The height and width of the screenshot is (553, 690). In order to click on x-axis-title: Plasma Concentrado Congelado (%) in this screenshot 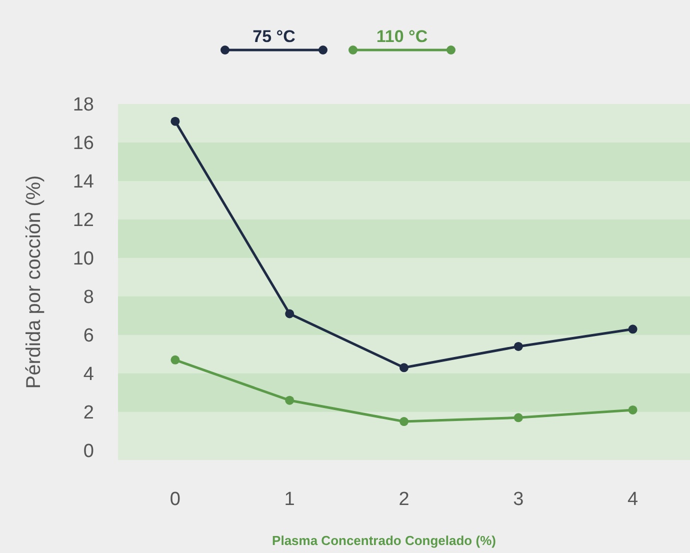, I will do `click(384, 540)`.